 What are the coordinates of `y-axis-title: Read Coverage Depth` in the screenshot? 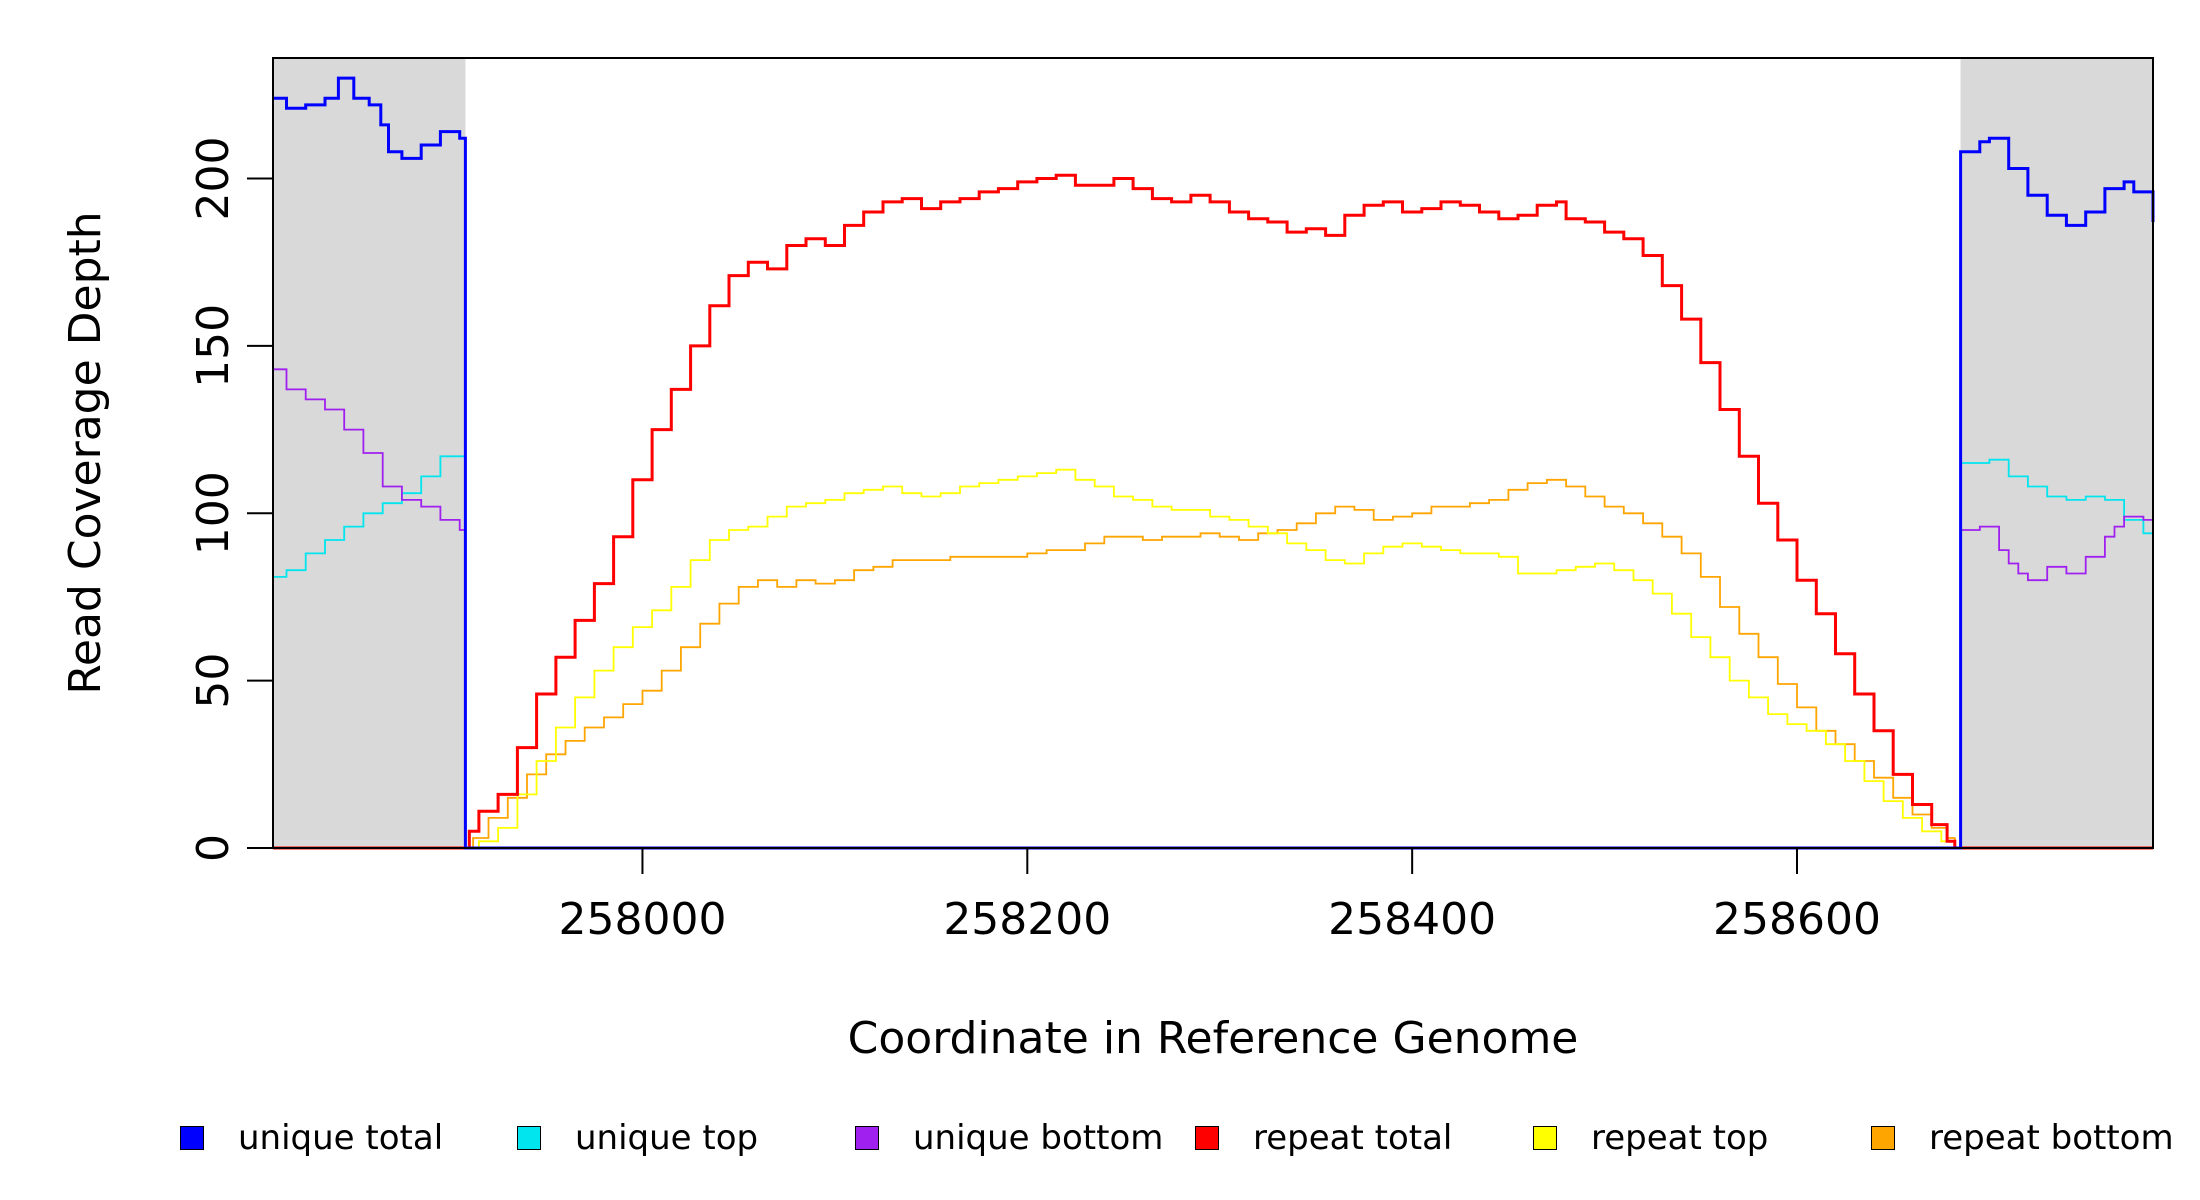 It's located at (85, 452).